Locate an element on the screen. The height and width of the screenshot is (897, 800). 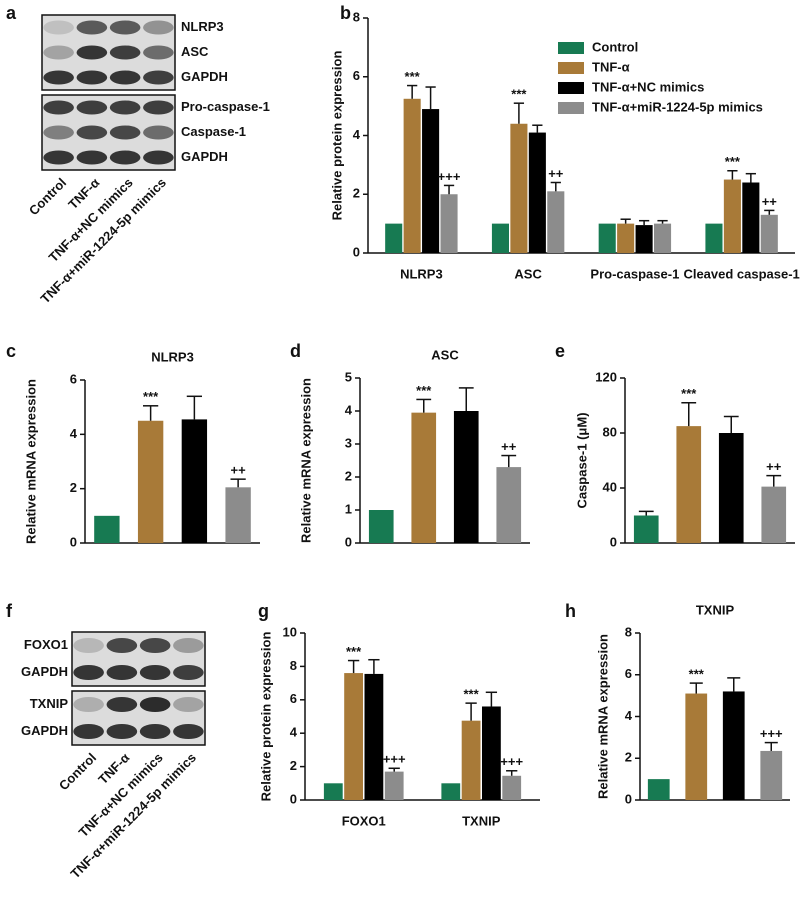
blot-strip is located at coordinates (108, 27).